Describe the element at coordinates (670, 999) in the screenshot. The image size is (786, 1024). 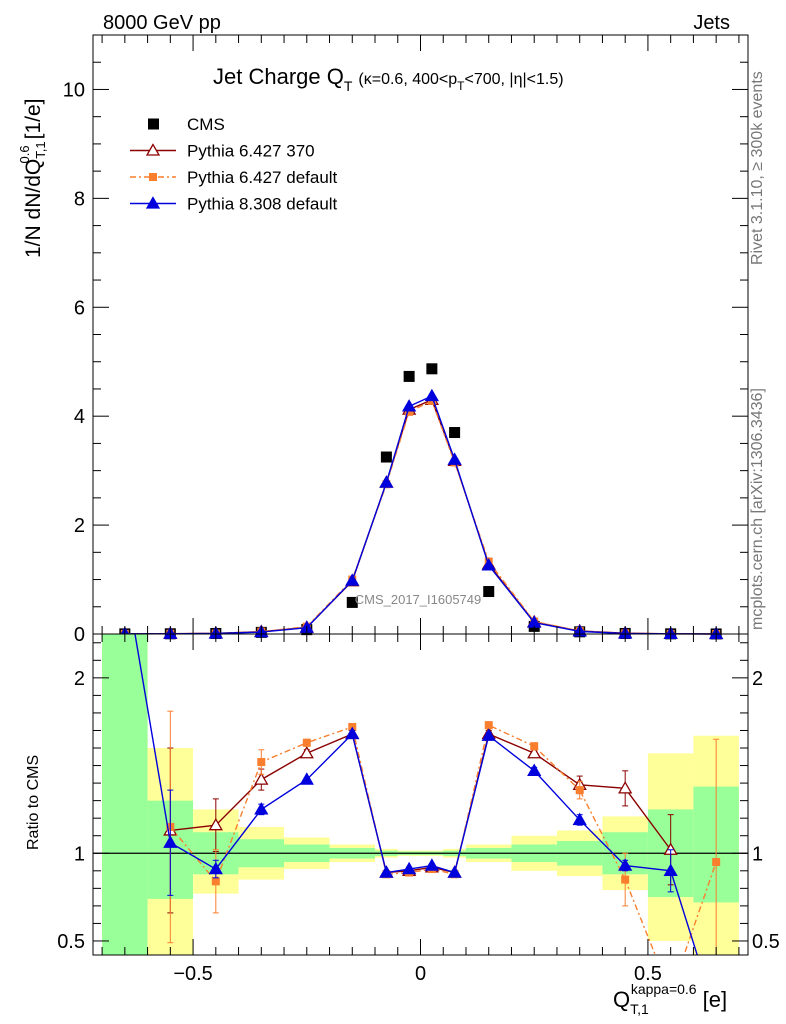
I see `x-axis-label: QT,1kappa=0.6 [e]` at that location.